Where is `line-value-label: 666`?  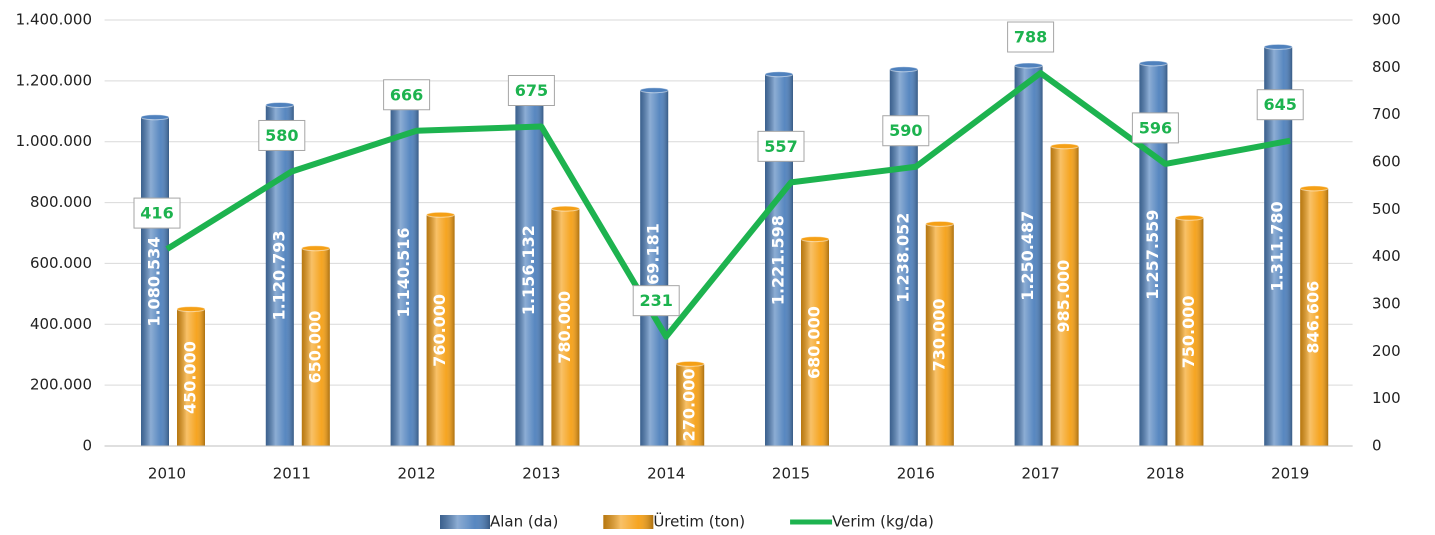
line-value-label: 666 is located at coordinates (406, 94).